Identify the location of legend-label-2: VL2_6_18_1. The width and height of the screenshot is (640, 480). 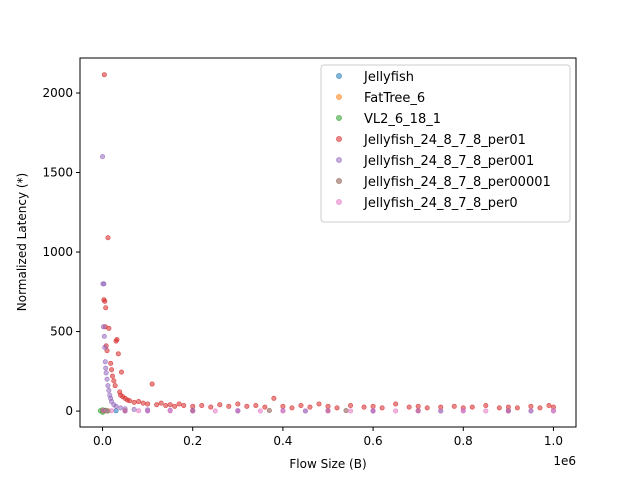
(402, 119).